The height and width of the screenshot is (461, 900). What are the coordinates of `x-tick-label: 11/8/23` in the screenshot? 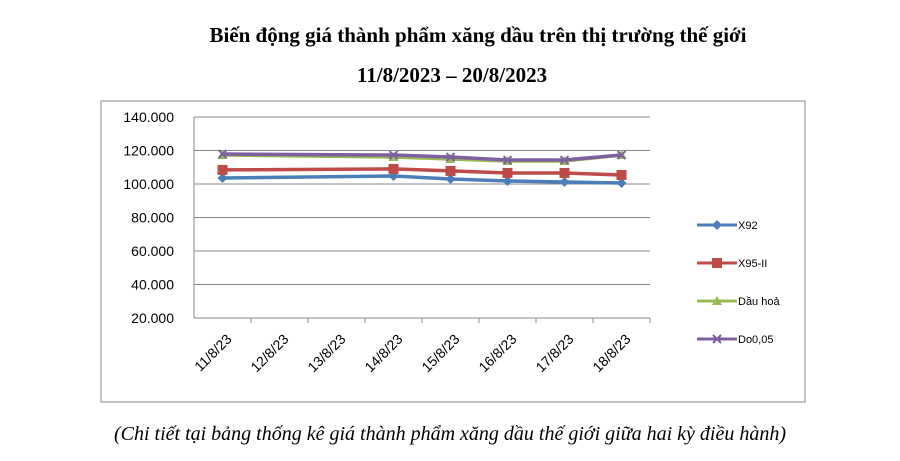 It's located at (213, 353).